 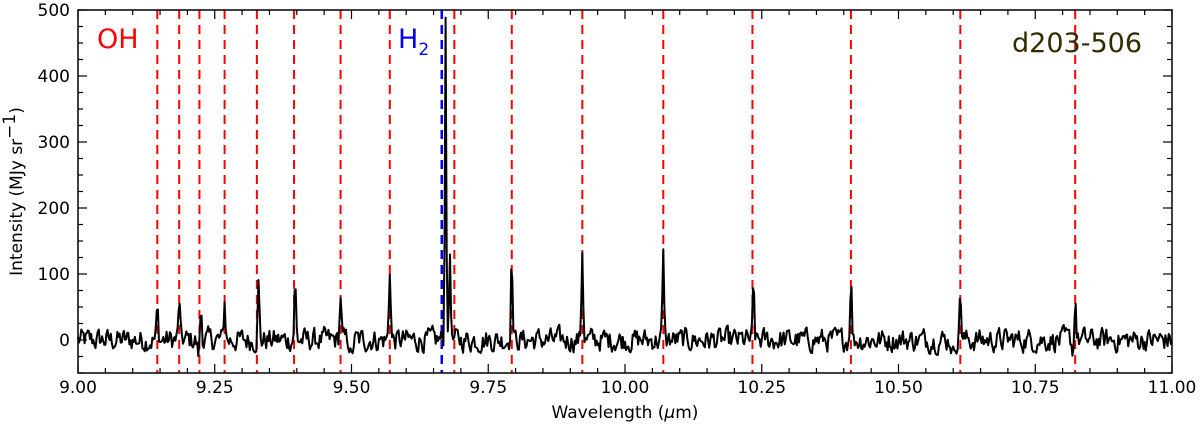 What do you see at coordinates (54, 209) in the screenshot?
I see `y-tick-label: 200` at bounding box center [54, 209].